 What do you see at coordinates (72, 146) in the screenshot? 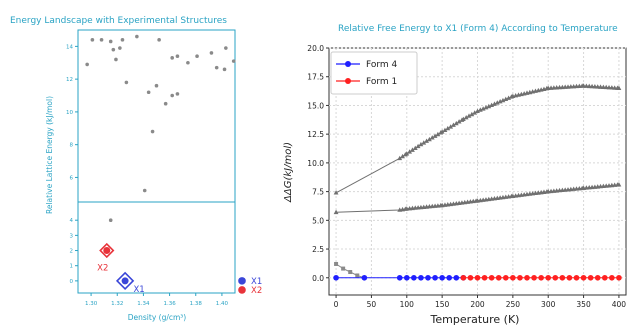
I see `left-upper-y-tick-label: 8` at bounding box center [72, 146].